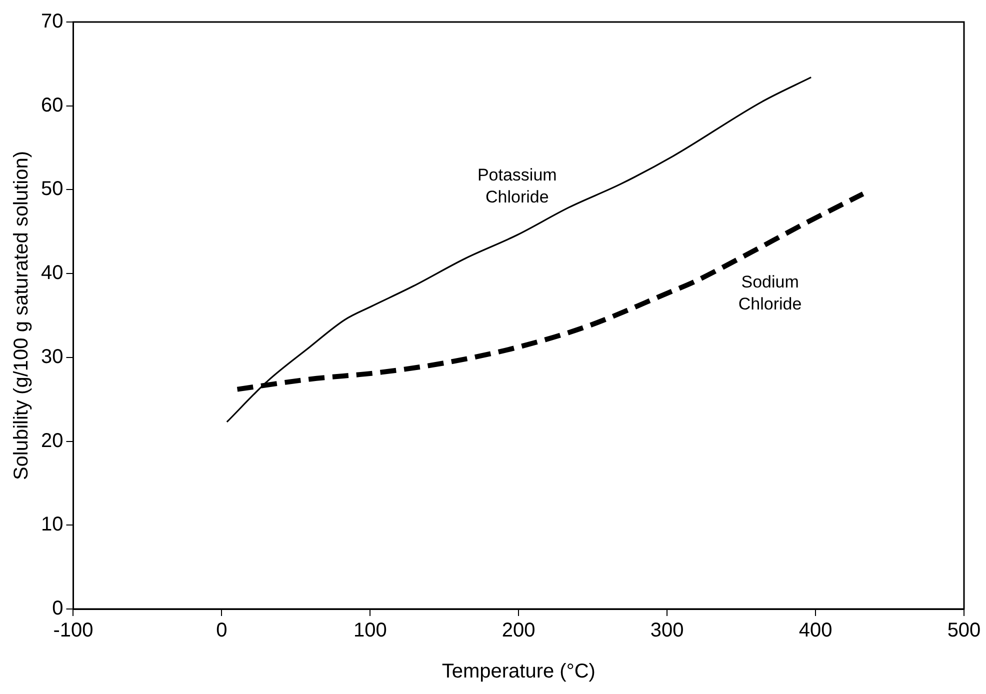 The height and width of the screenshot is (694, 986). What do you see at coordinates (52, 273) in the screenshot?
I see `y-tick-label: 40` at bounding box center [52, 273].